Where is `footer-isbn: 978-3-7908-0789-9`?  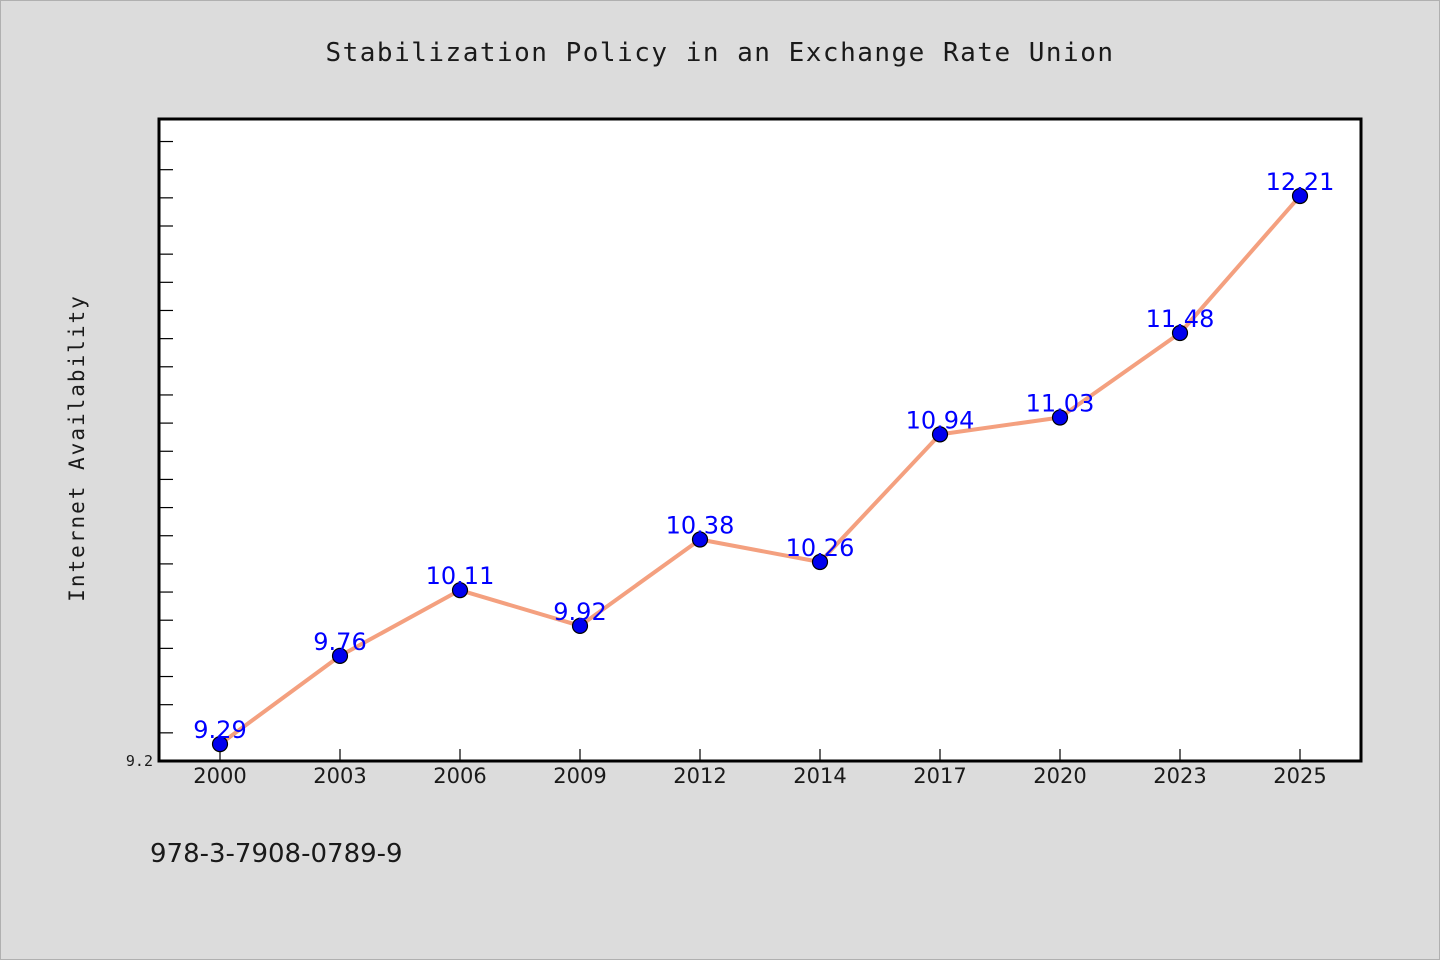
footer-isbn: 978-3-7908-0789-9 is located at coordinates (276, 854).